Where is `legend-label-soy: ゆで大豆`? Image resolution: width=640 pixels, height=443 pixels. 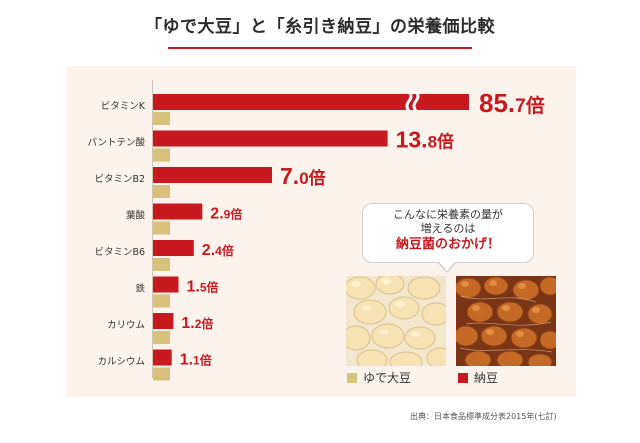 legend-label-soy: ゆで大豆 is located at coordinates (387, 378).